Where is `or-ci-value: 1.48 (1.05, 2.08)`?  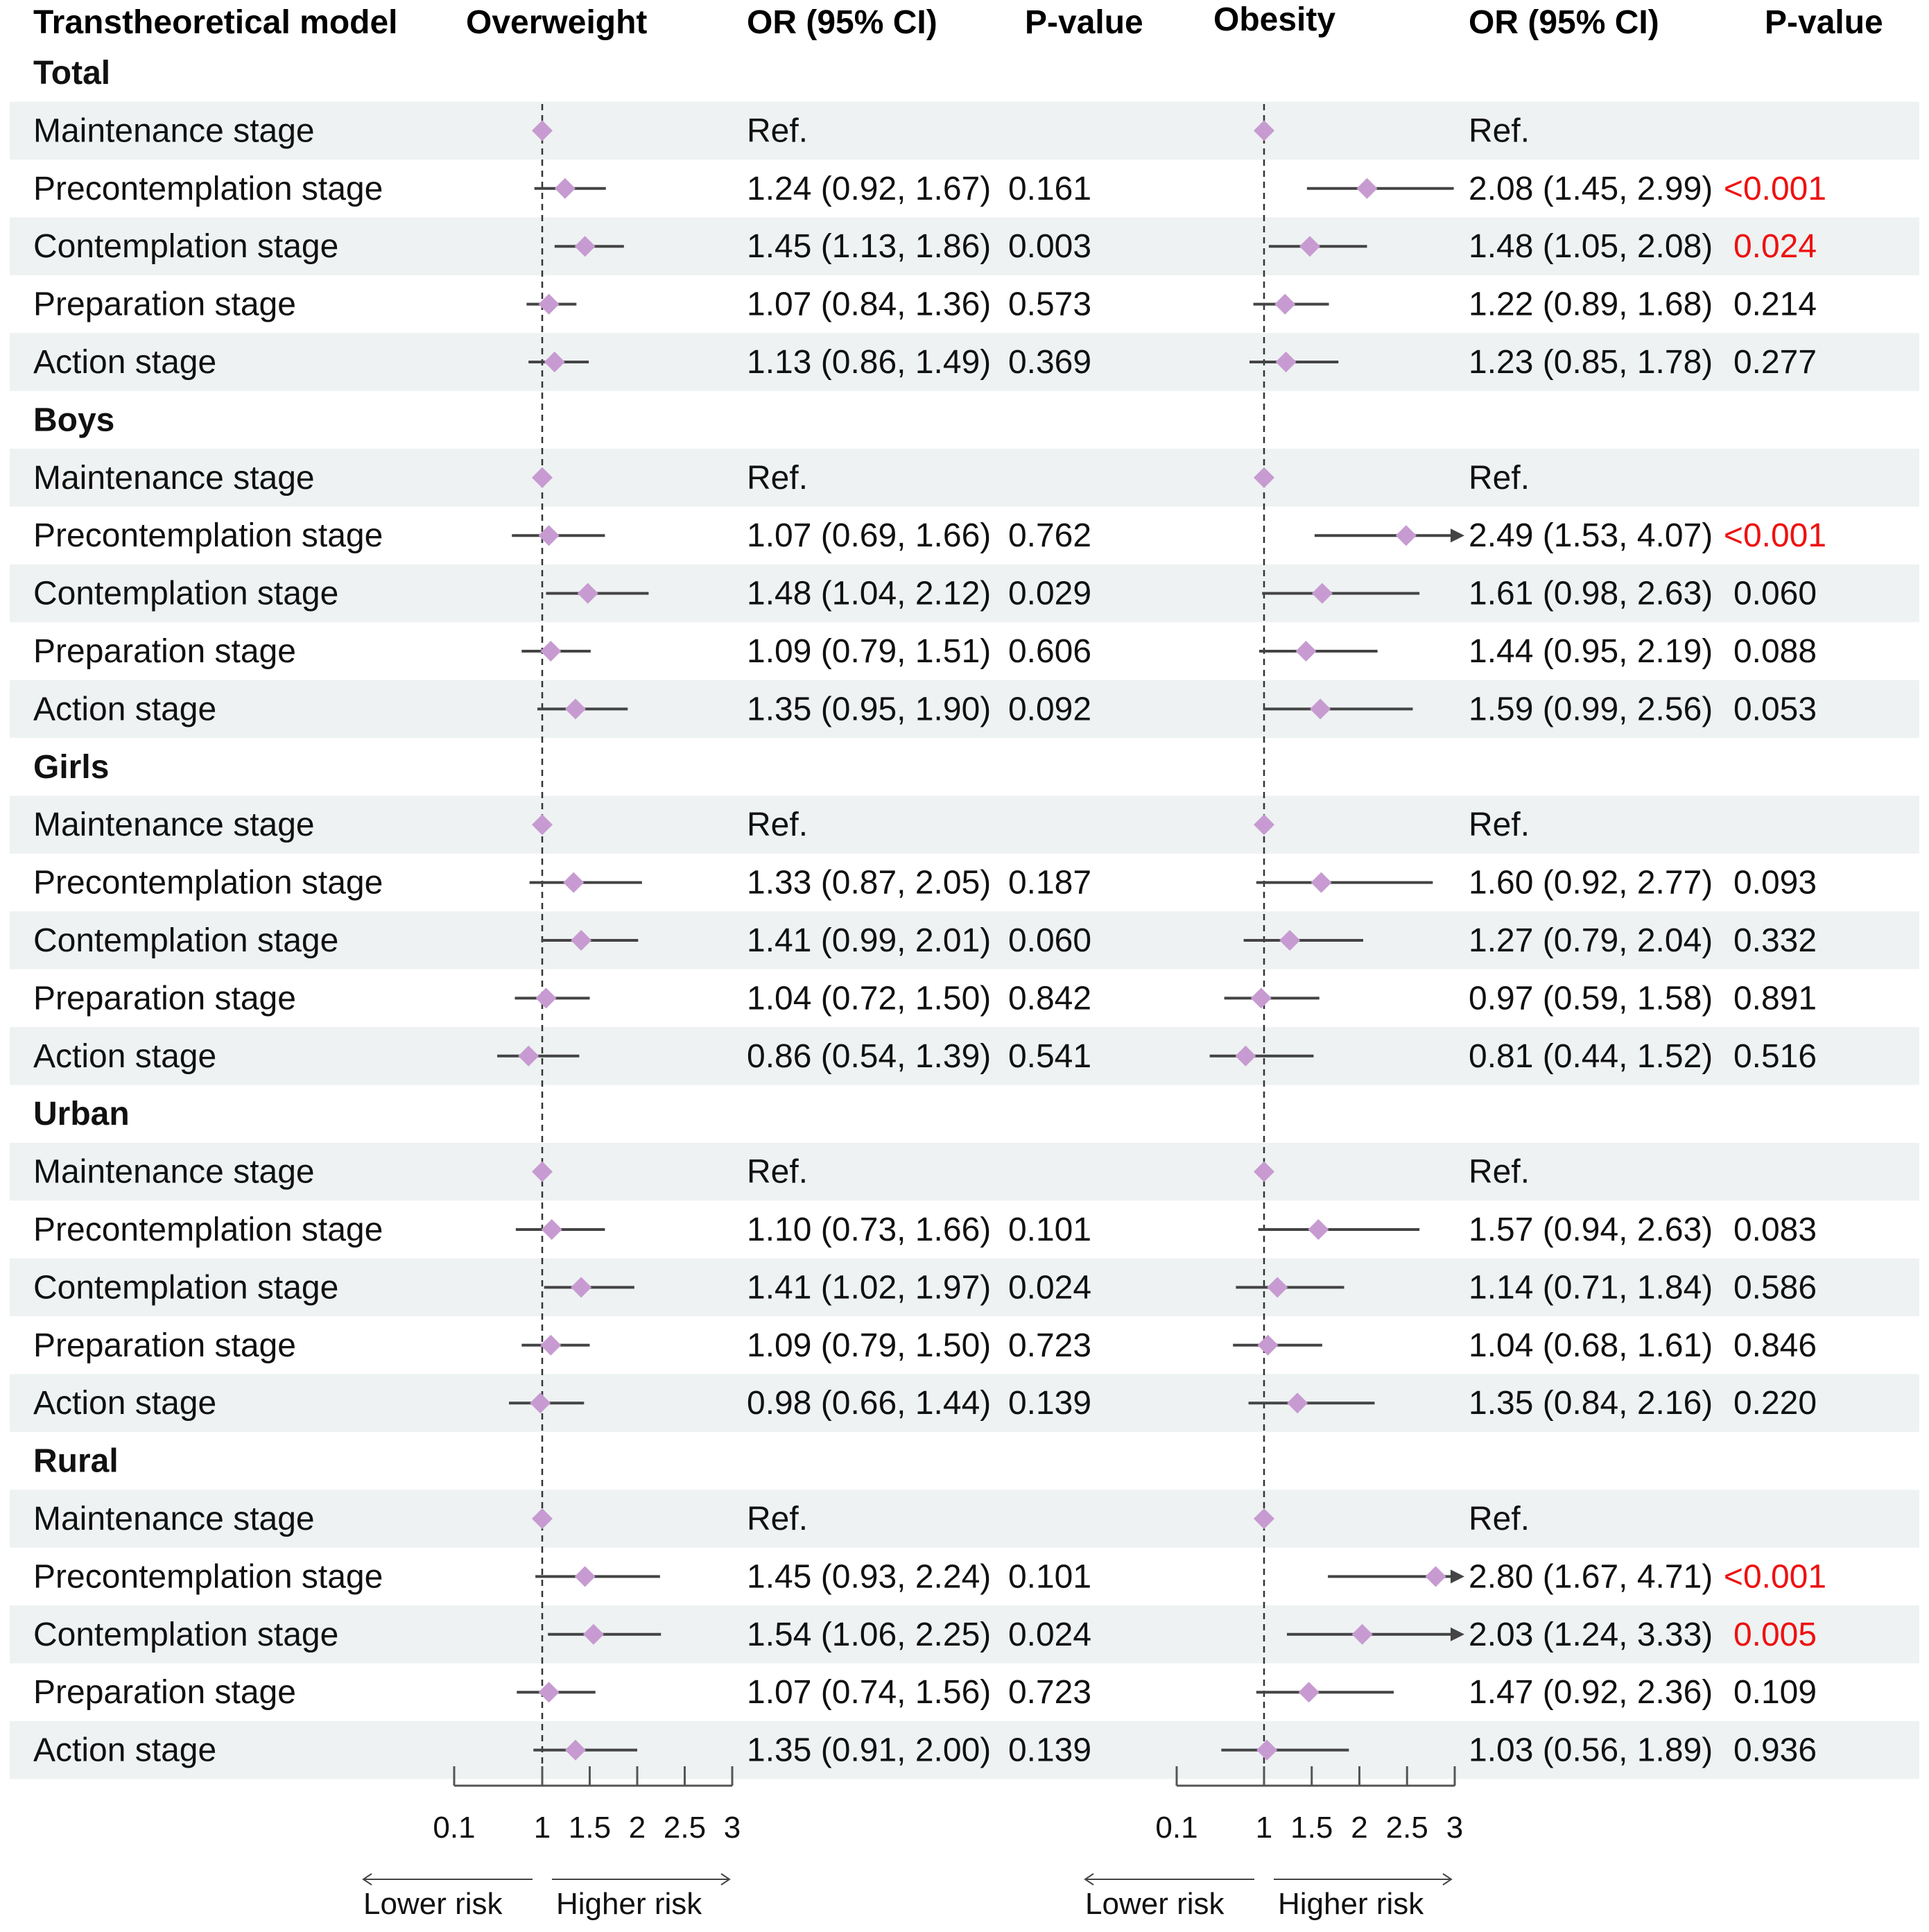 or-ci-value: 1.48 (1.05, 2.08) is located at coordinates (1591, 246).